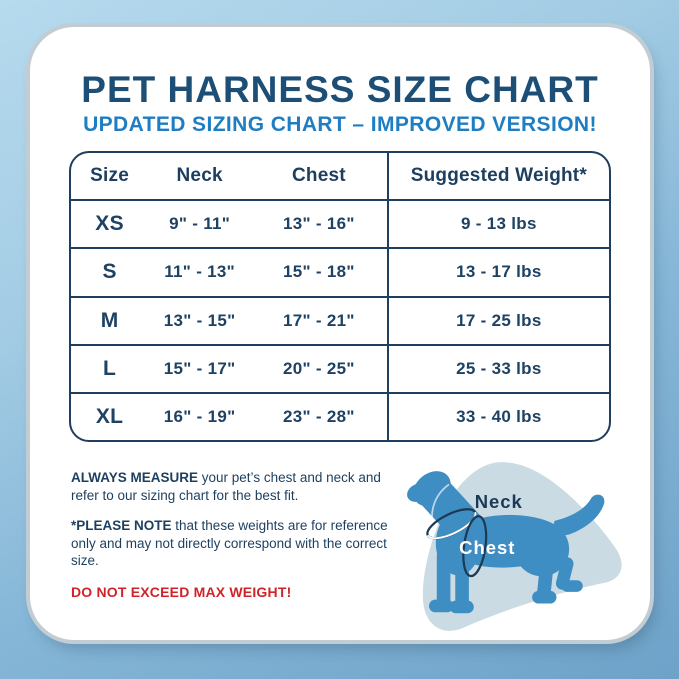 The width and height of the screenshot is (679, 679). What do you see at coordinates (181, 591) in the screenshot?
I see `max-weight-warning: DO NOT EXCEED MAX WEIGHT!` at bounding box center [181, 591].